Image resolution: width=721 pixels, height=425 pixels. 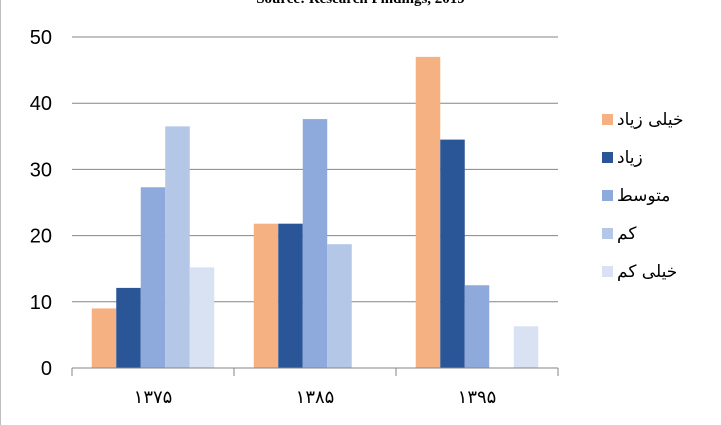 I want to click on x-axis-labels: ۱۳۷۵ ۱۳۸۵ ۱۳۹۵, so click(x=315, y=397).